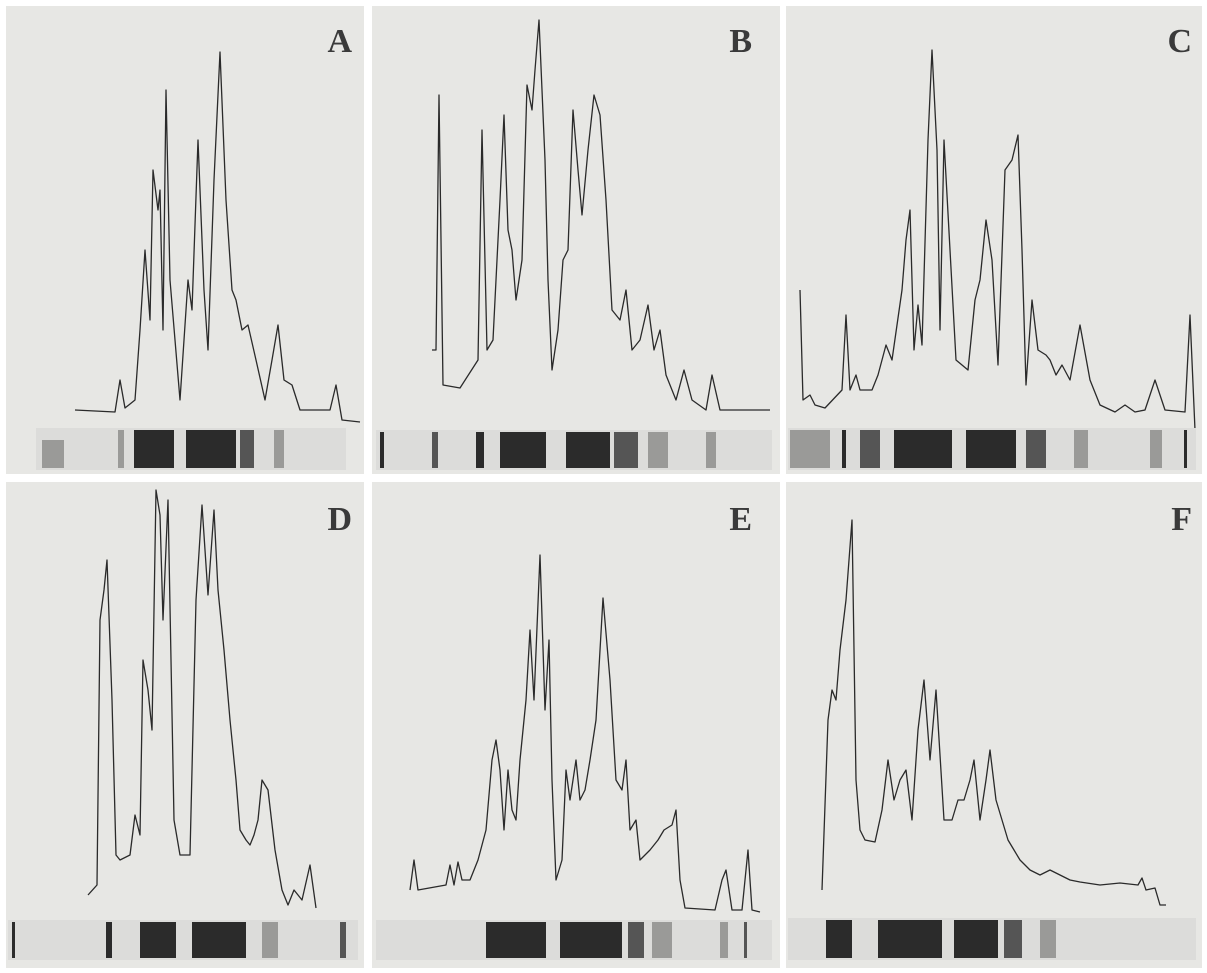 The width and height of the screenshot is (1207, 973). Describe the element at coordinates (1179, 41) in the screenshot. I see `panel-label: C` at that location.